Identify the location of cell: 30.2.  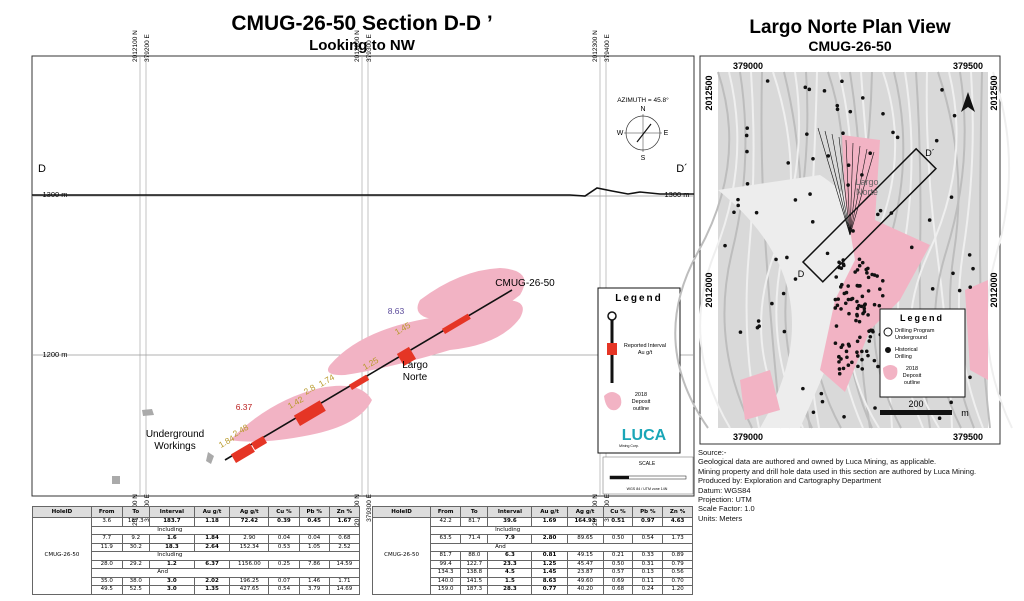
(136, 547).